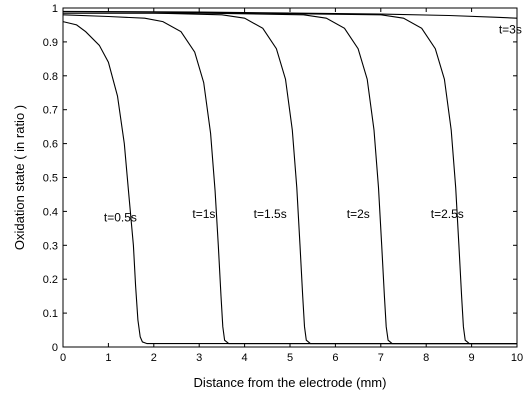 The image size is (528, 397). What do you see at coordinates (335, 358) in the screenshot?
I see `x-tick-label: 6` at bounding box center [335, 358].